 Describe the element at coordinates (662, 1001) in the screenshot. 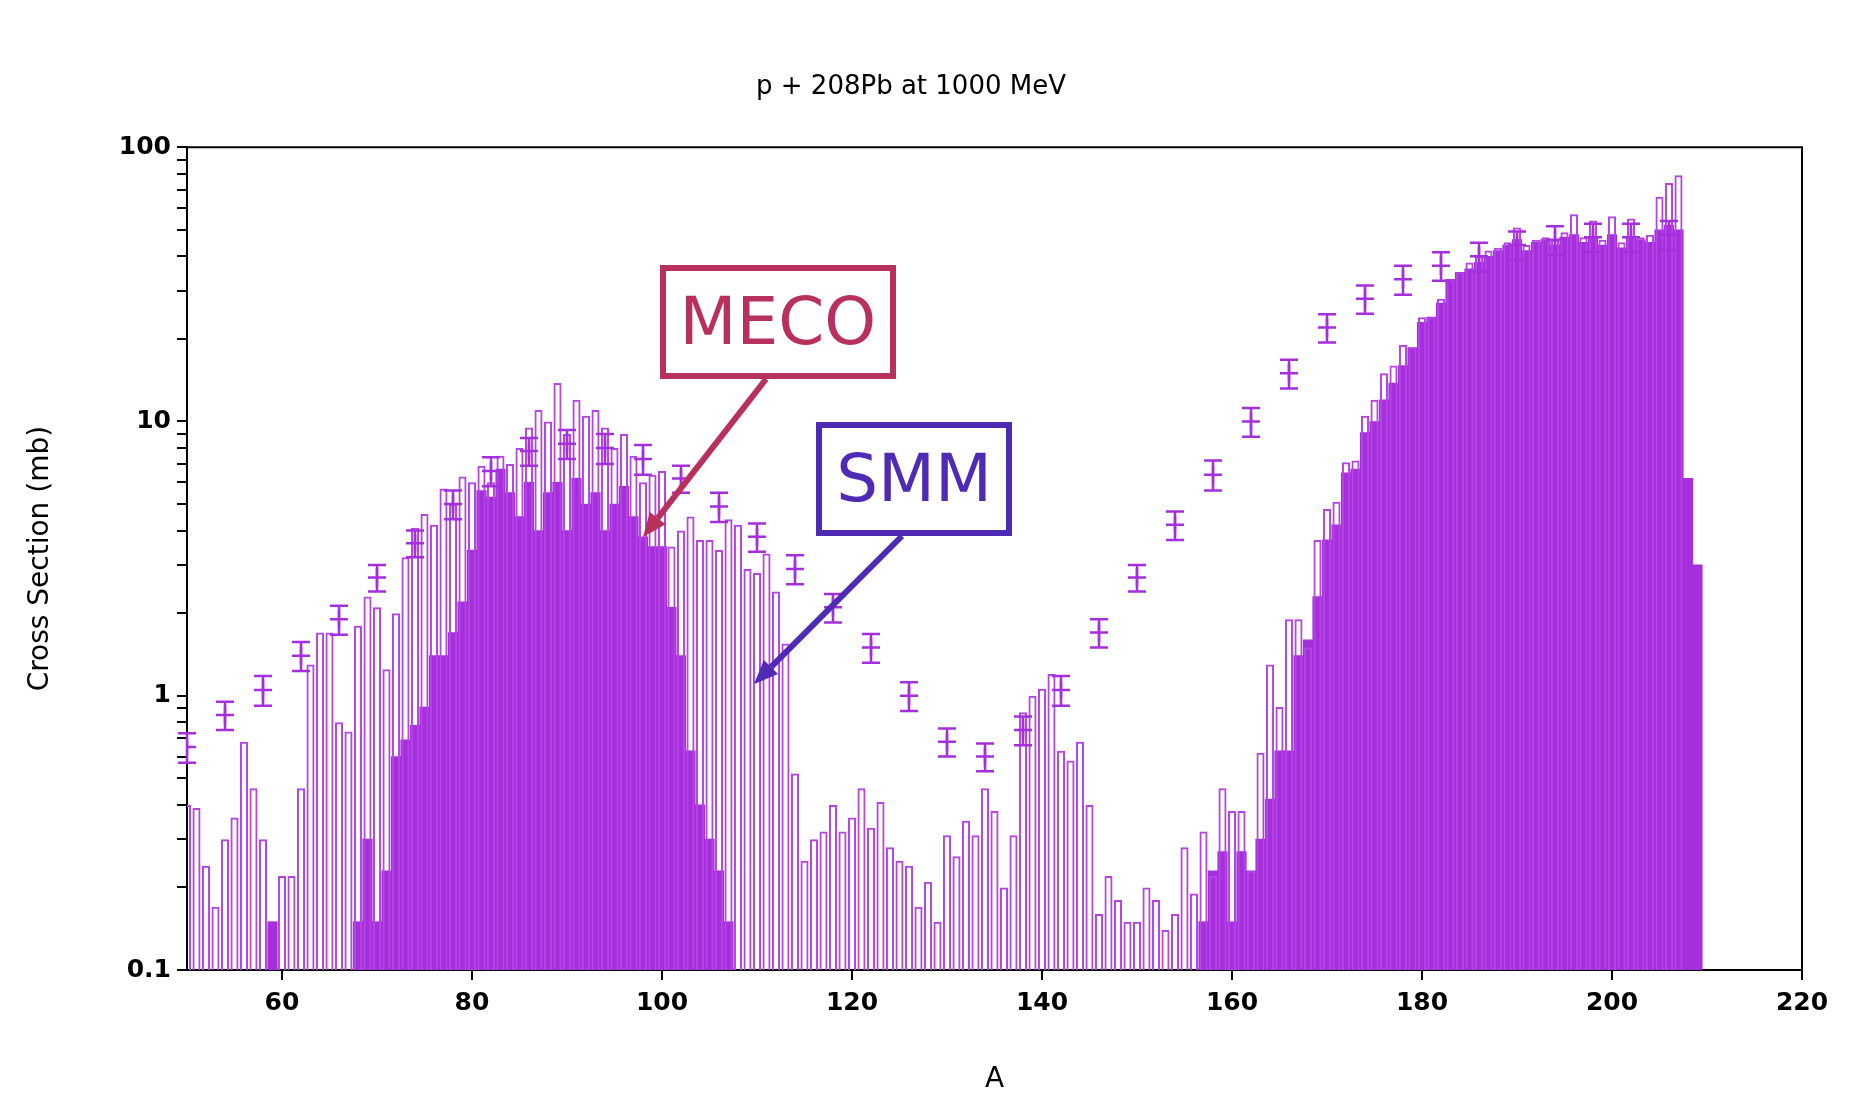

I see `x-tick-label: 100` at that location.